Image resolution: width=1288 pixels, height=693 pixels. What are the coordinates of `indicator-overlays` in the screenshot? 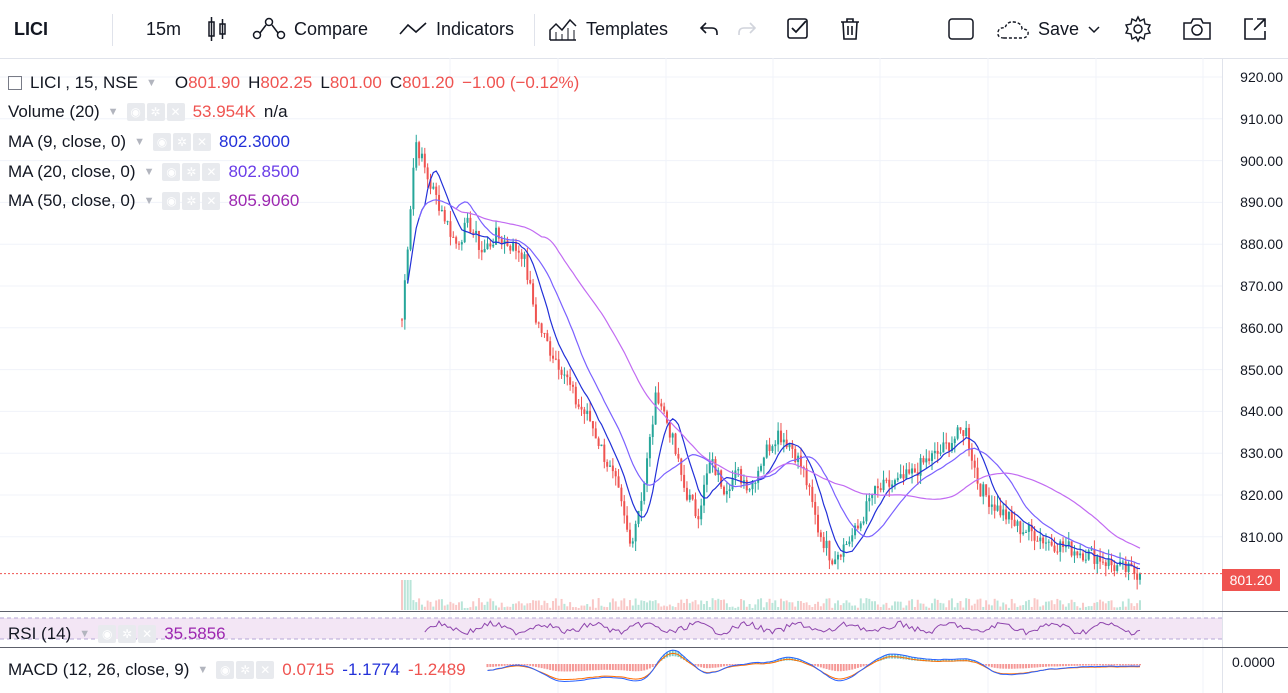 It's located at (611, 650).